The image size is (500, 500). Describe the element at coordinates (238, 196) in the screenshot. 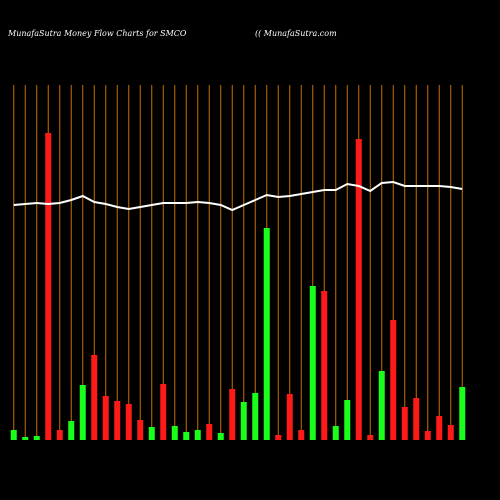

I see `money-flow-line` at that location.